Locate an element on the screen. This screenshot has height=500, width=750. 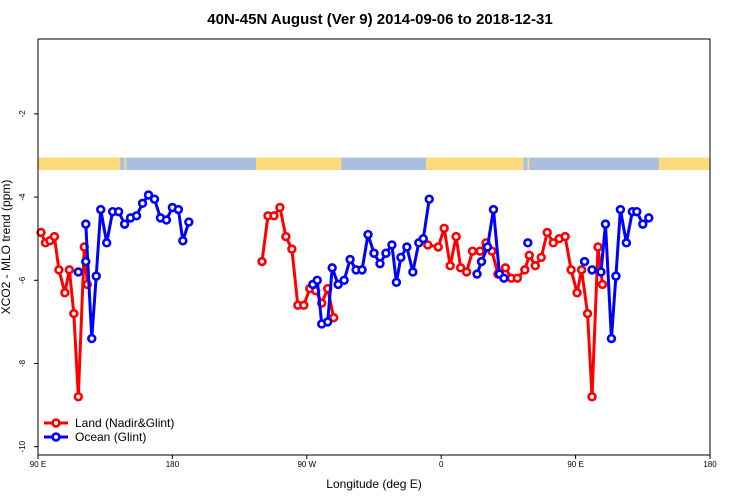
y-tick-label: -6 is located at coordinates (22, 280).